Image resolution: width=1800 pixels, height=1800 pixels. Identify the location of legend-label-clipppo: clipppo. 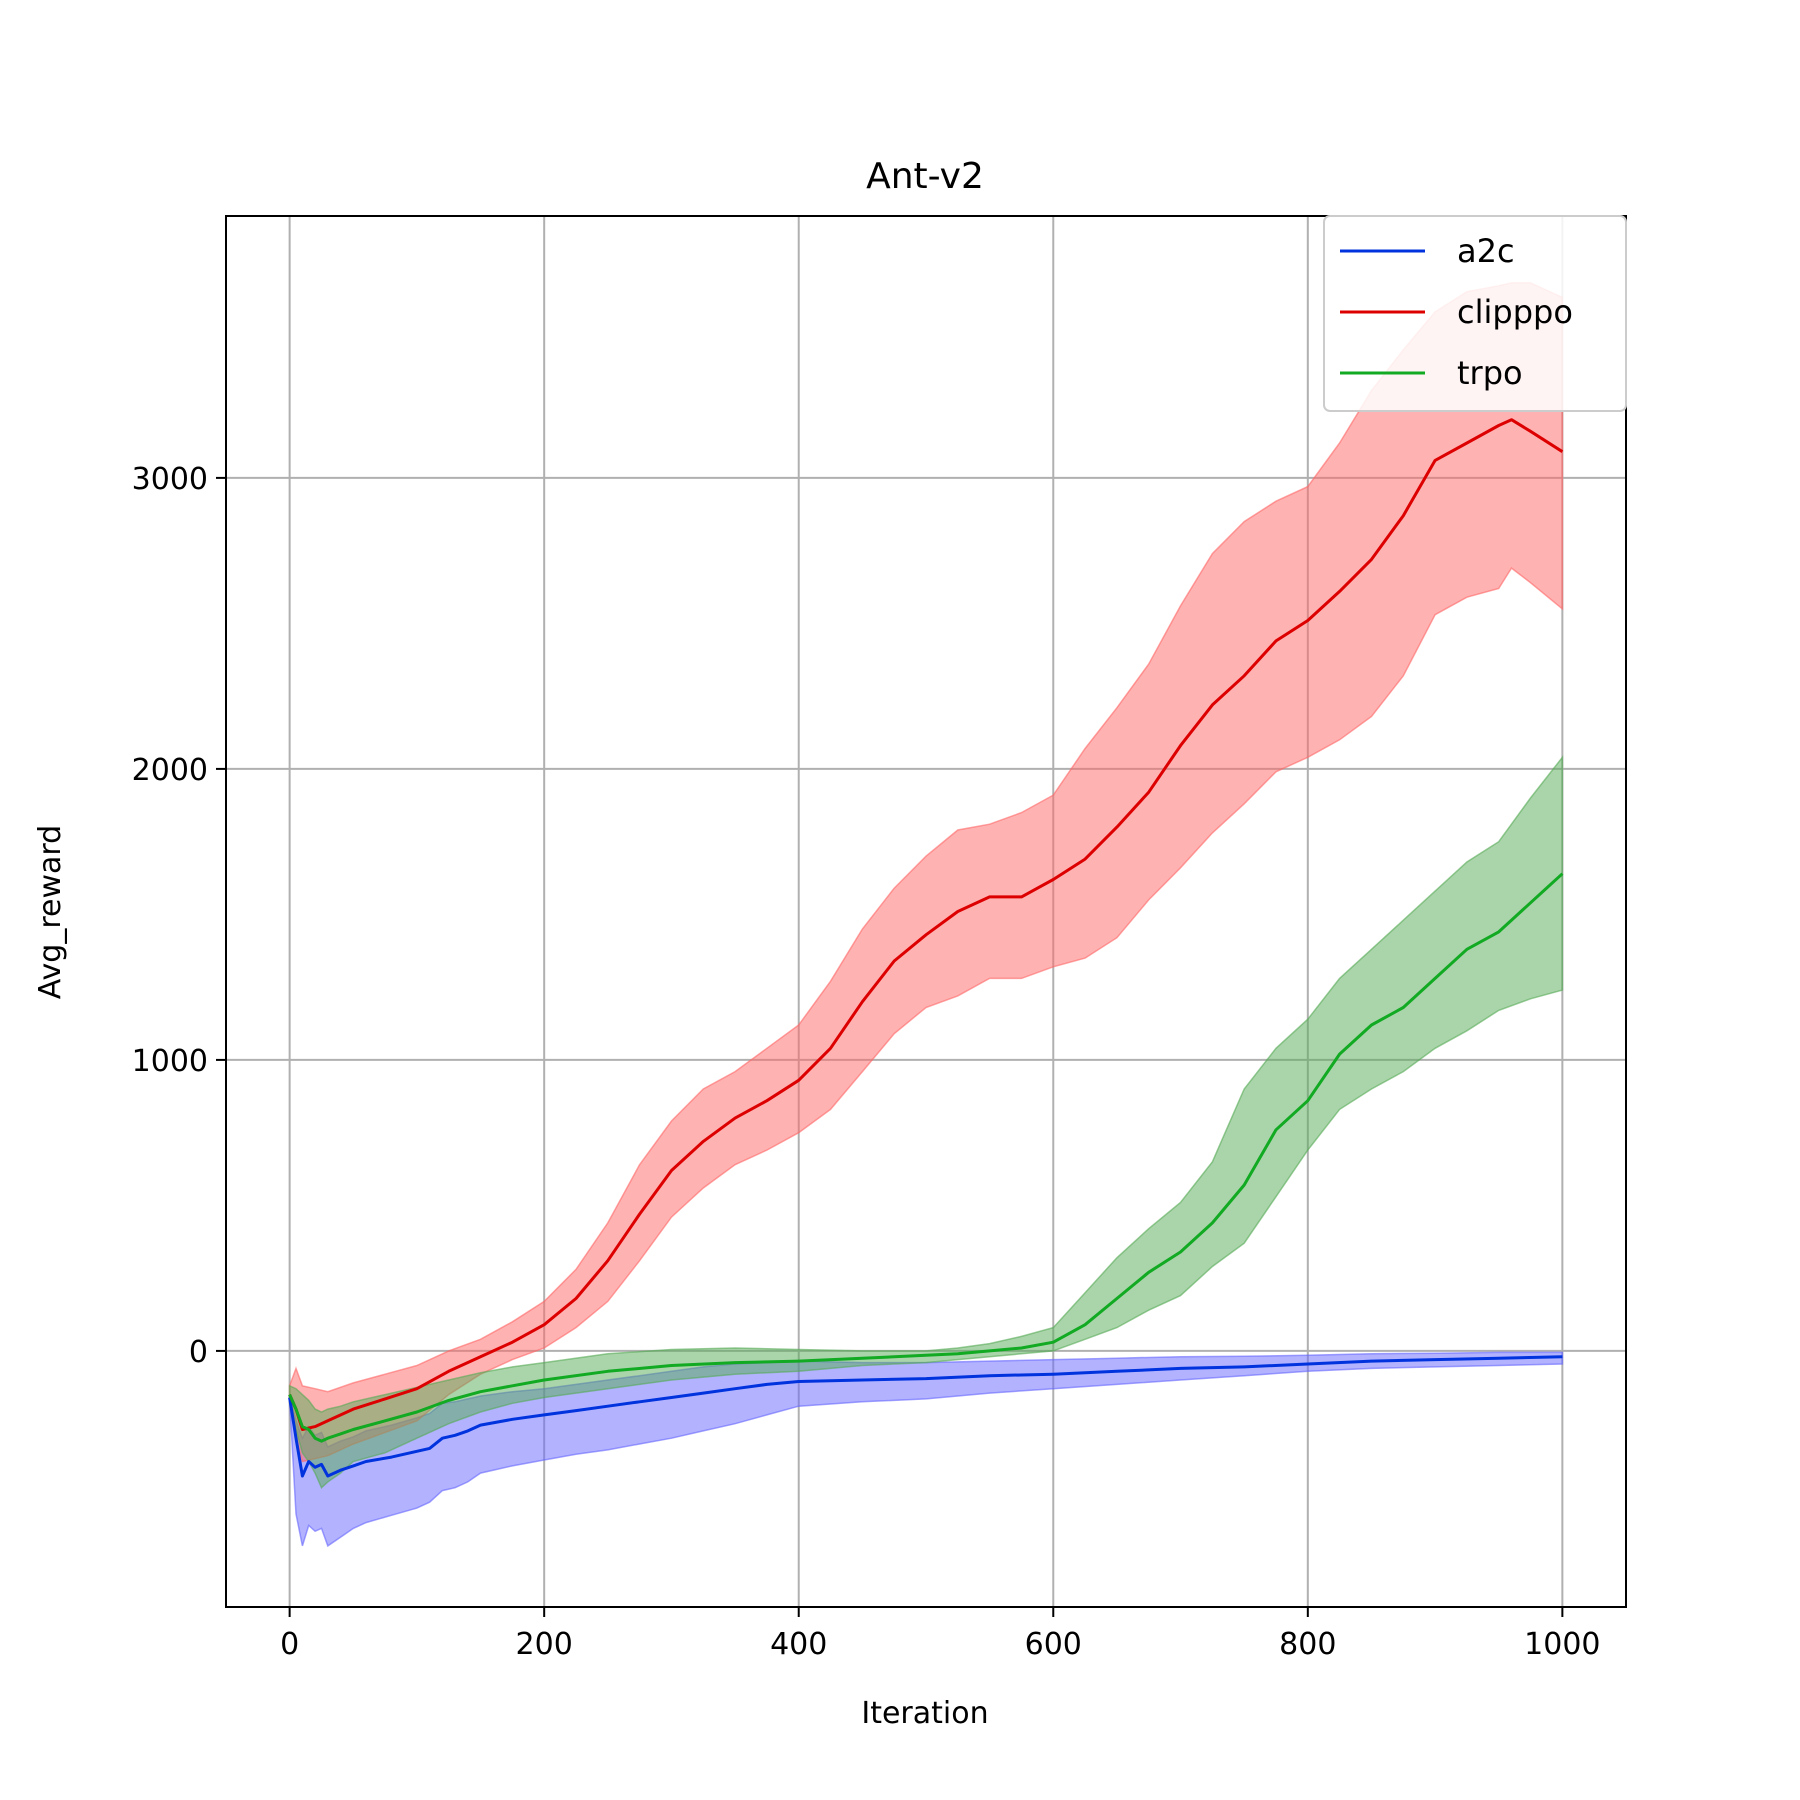
(1515, 312).